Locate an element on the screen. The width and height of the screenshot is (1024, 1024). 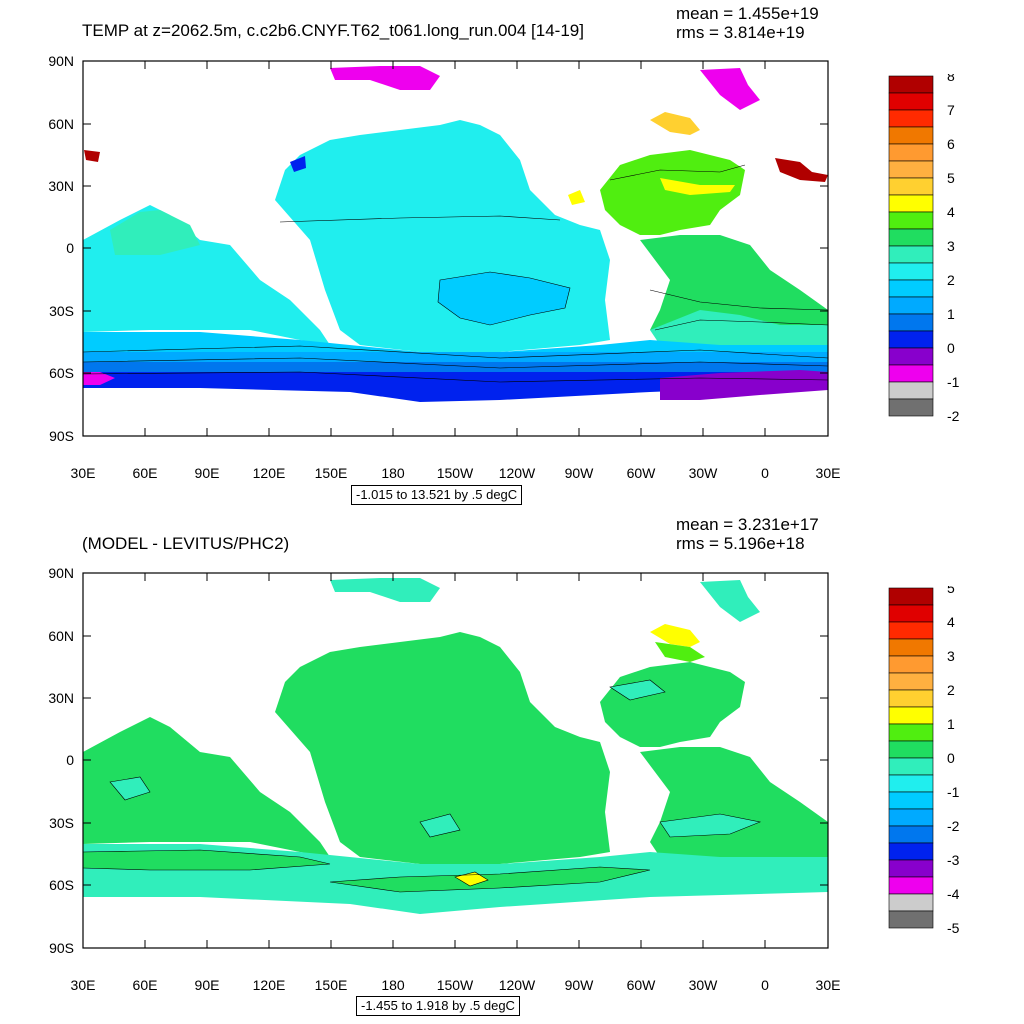
panel1-atlantic-s2 is located at coordinates (739, 327).